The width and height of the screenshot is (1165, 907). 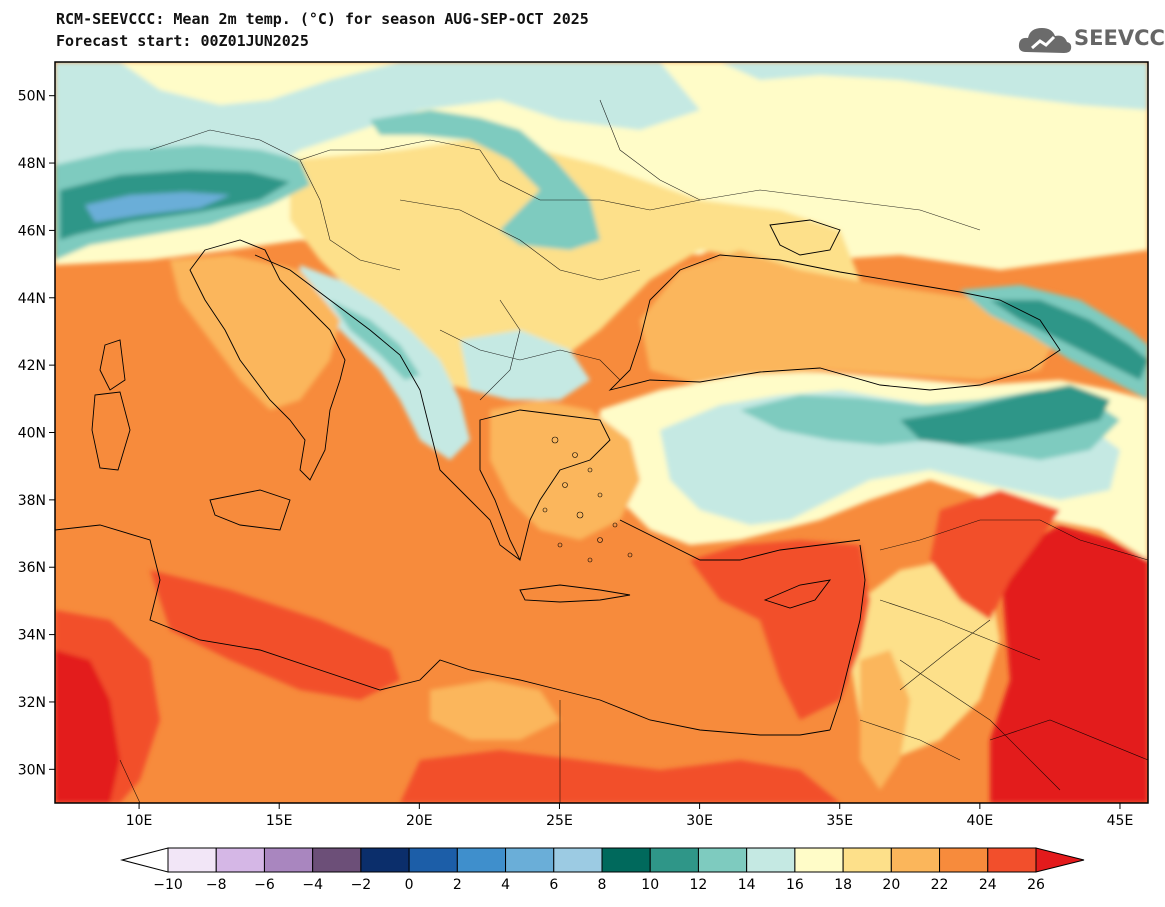 What do you see at coordinates (1060, 860) in the screenshot?
I see `colorbar-above-arrow` at bounding box center [1060, 860].